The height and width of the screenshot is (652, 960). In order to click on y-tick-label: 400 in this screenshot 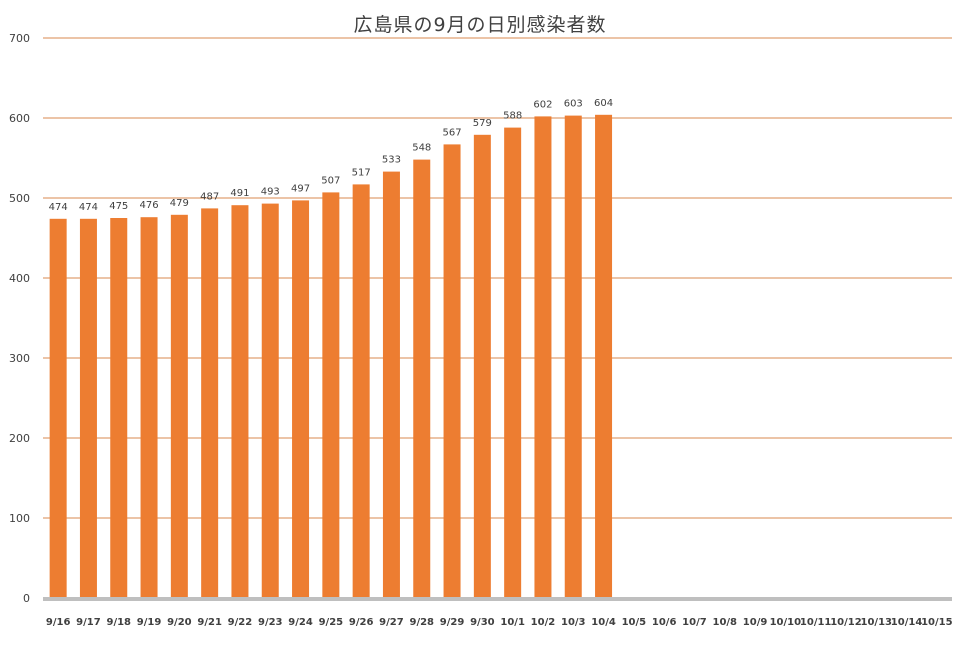, I will do `click(19, 278)`.